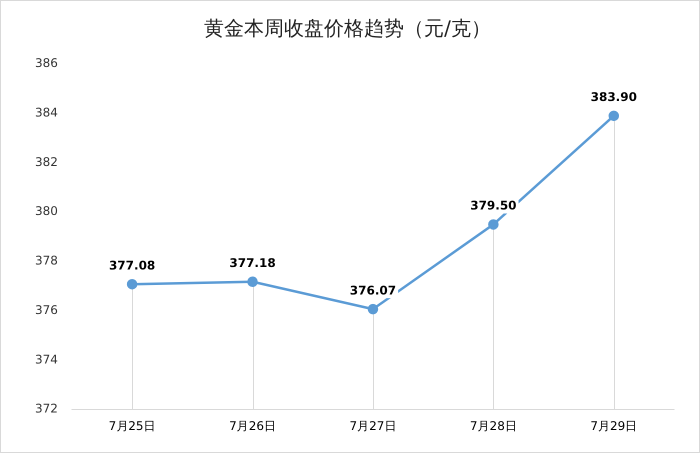 The height and width of the screenshot is (453, 700). I want to click on y-tick-label: 382, so click(46, 161).